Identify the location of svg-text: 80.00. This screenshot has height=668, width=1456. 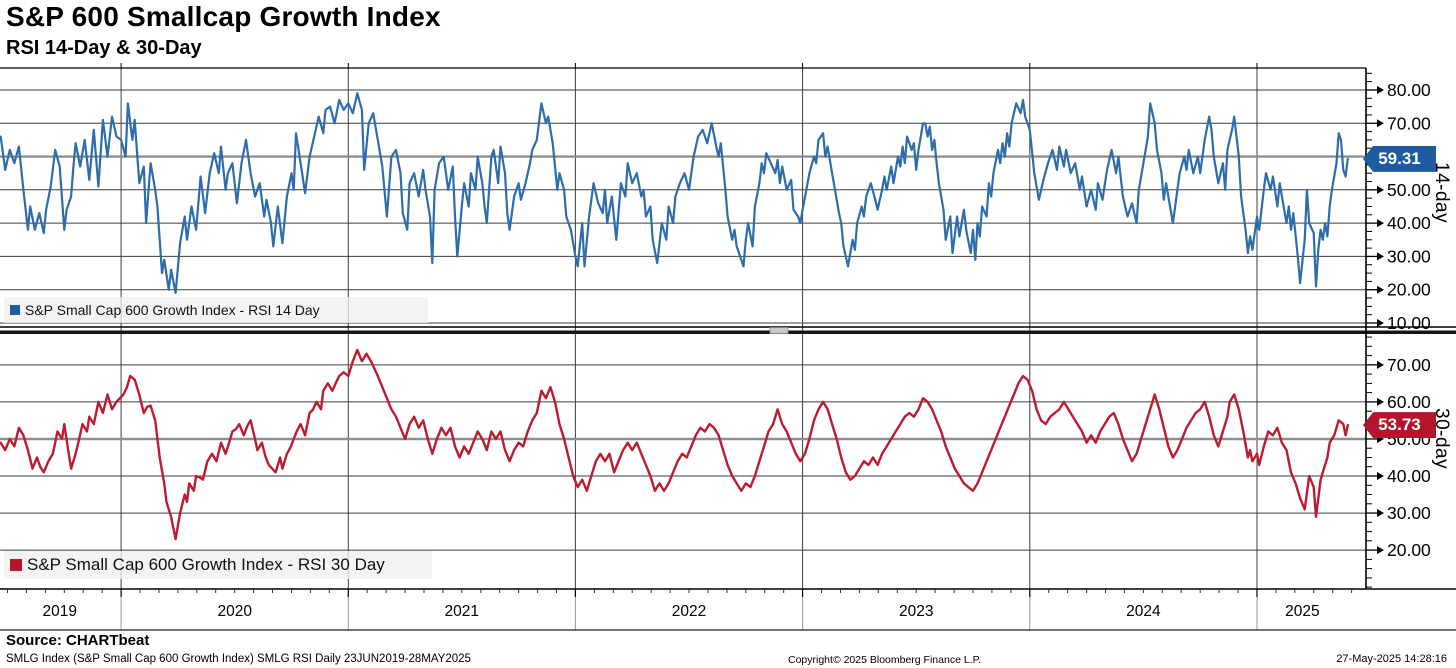
(1409, 90).